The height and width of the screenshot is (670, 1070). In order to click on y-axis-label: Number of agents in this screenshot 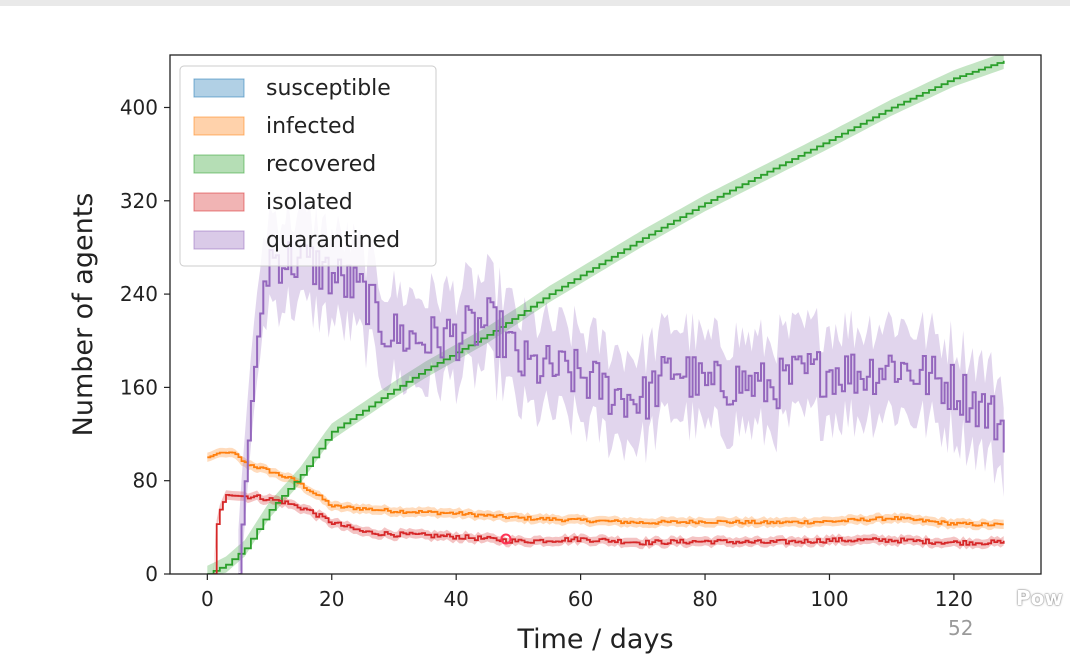, I will do `click(83, 315)`.